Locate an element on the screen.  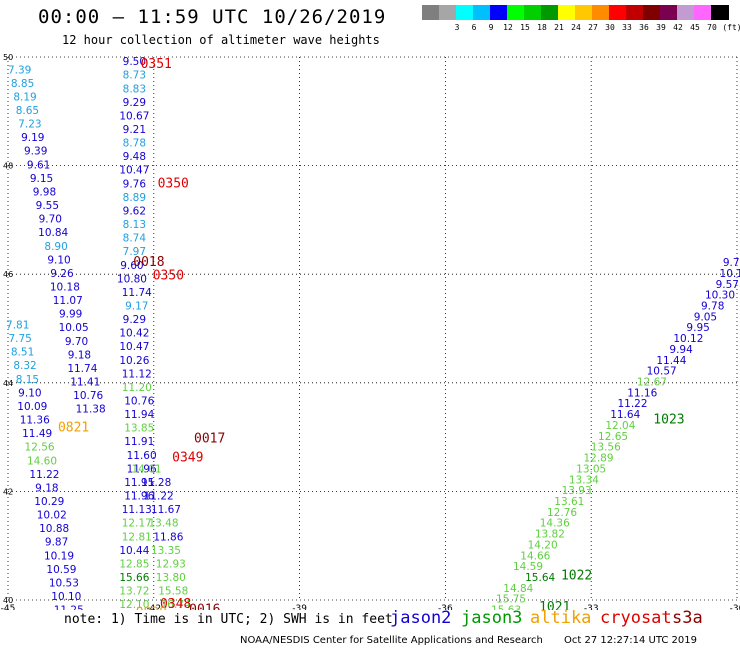
scale-label: 15 is located at coordinates (525, 27).